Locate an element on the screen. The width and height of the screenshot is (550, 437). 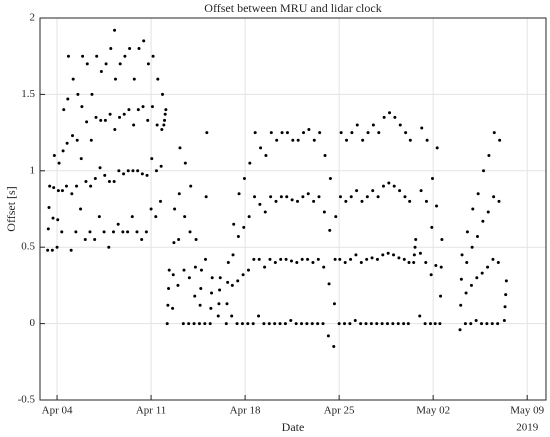
y-tick-label: 2 is located at coordinates (33, 18).